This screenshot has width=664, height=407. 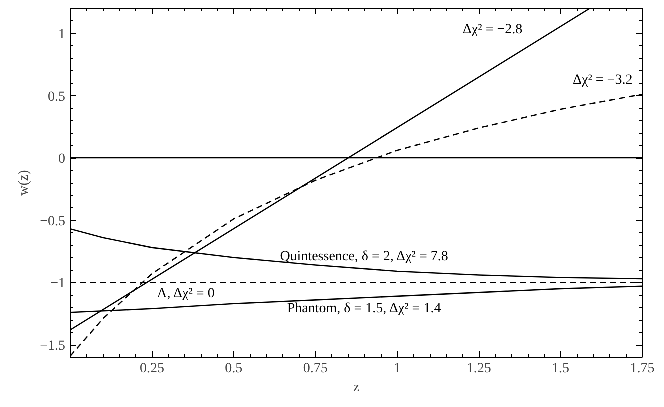 What do you see at coordinates (479, 369) in the screenshot?
I see `x-tick-label: 1.25` at bounding box center [479, 369].